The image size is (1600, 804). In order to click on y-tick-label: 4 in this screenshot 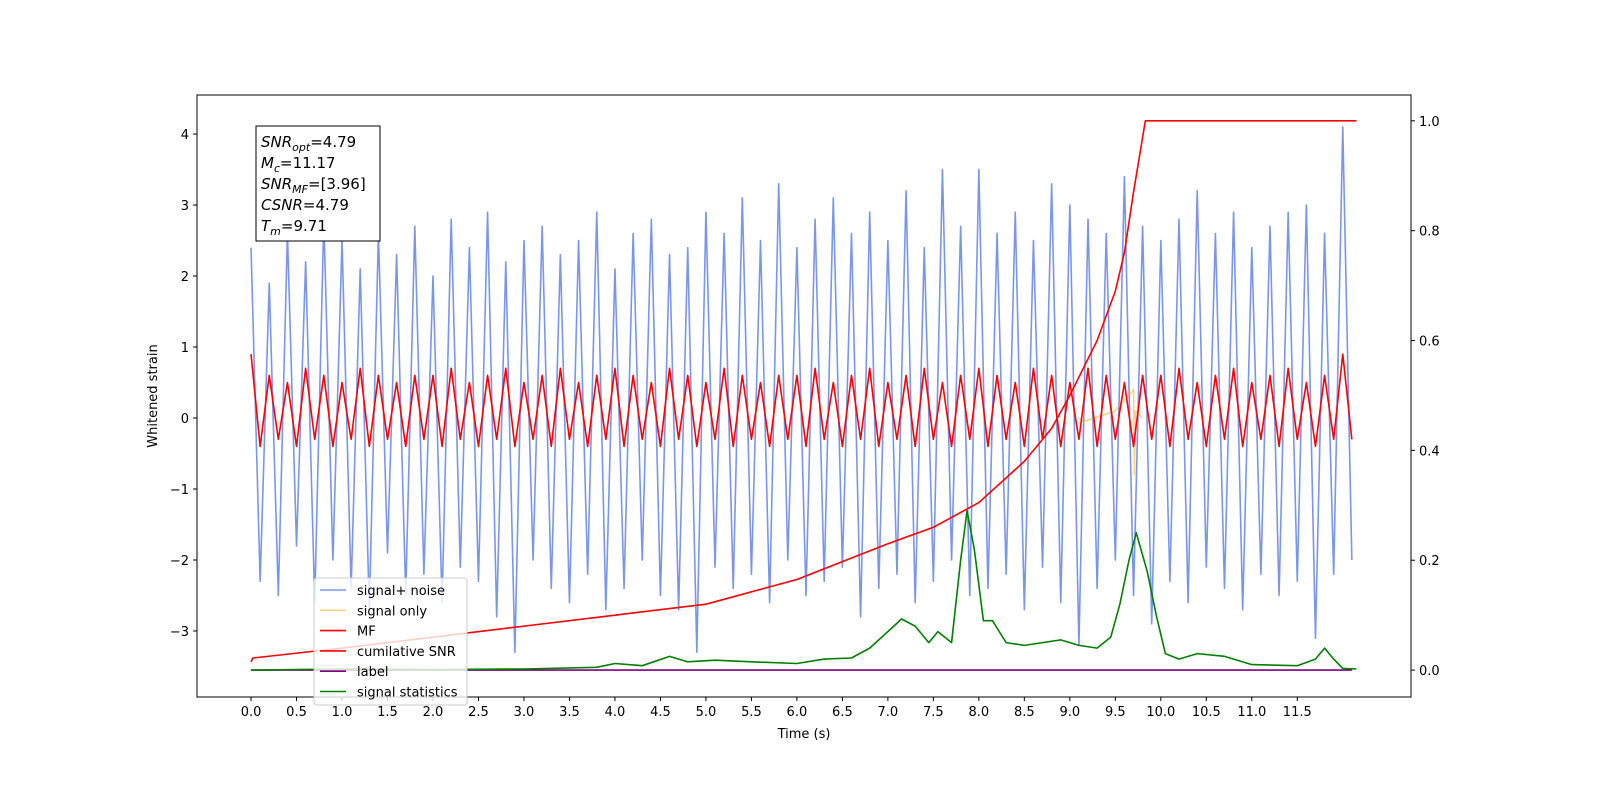, I will do `click(185, 135)`.